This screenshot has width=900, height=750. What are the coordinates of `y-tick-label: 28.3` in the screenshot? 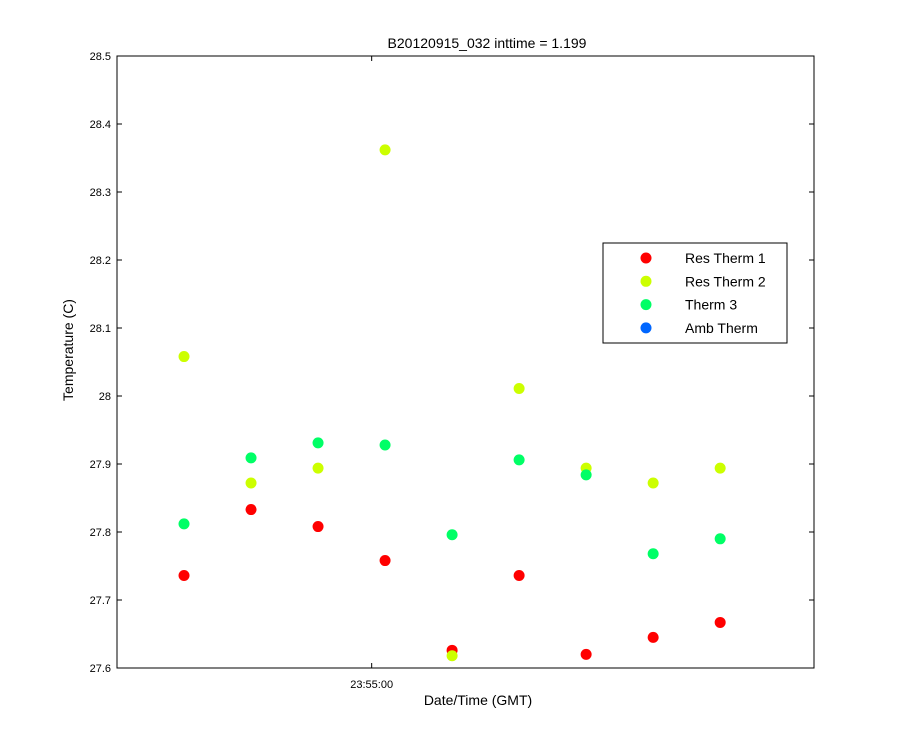 It's located at (100, 193).